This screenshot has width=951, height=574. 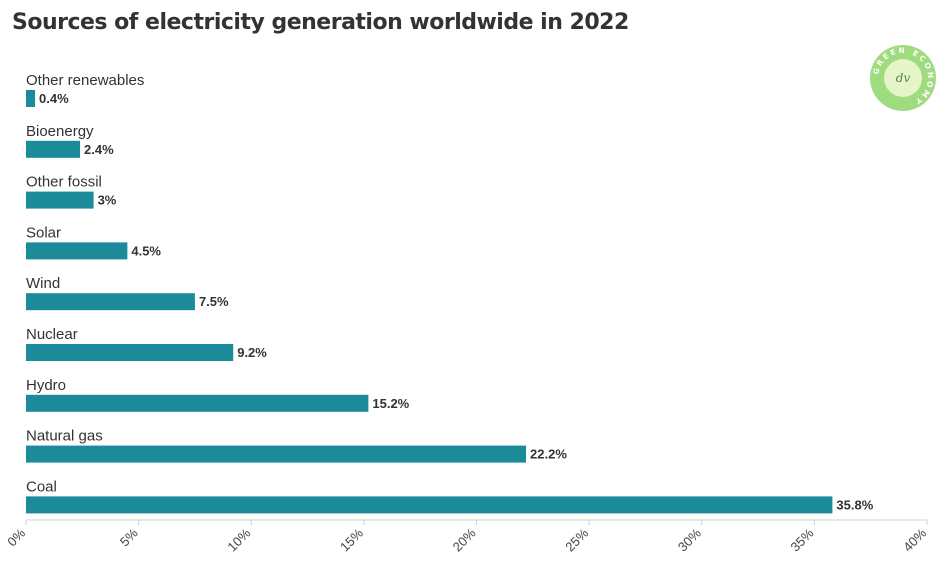 I want to click on category-label: Coal, so click(x=41, y=486).